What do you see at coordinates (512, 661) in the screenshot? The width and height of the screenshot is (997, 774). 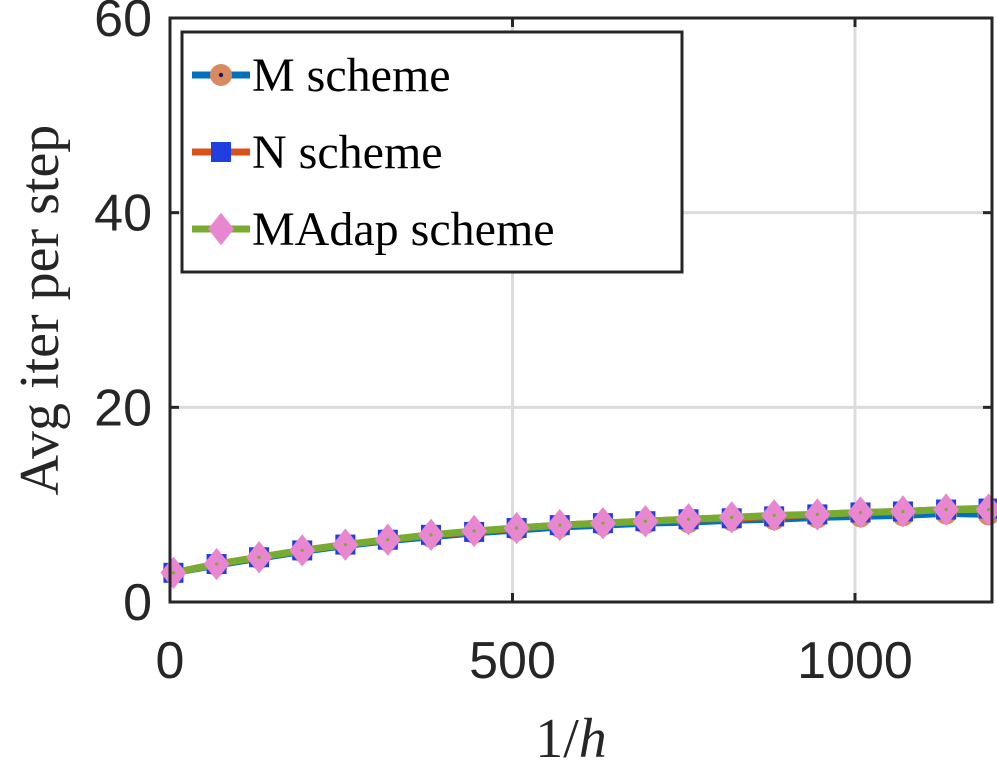 I see `x-tick-label: 500` at bounding box center [512, 661].